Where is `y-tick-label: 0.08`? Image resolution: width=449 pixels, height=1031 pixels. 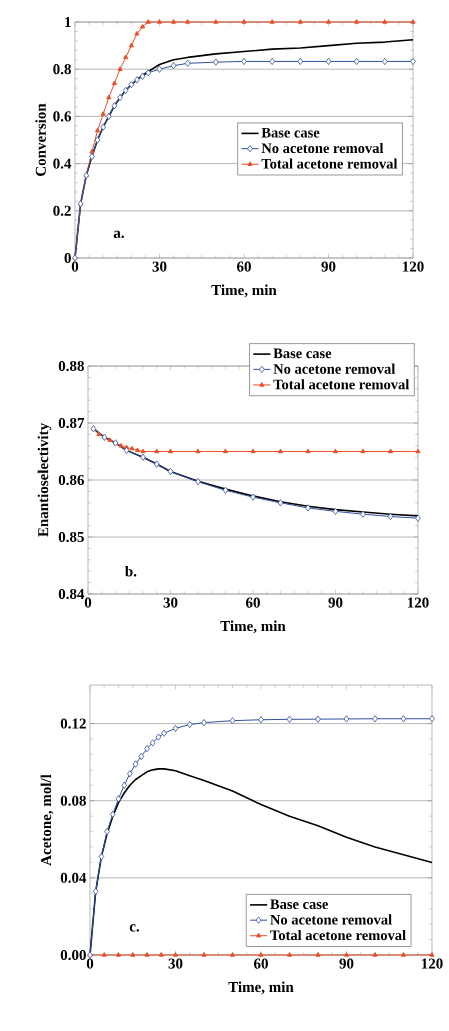 y-tick-label: 0.08 is located at coordinates (73, 800).